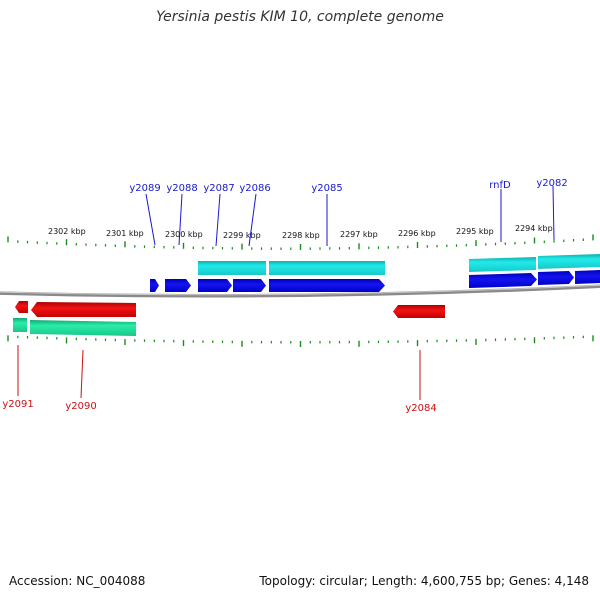 This screenshot has width=600, height=600. Describe the element at coordinates (359, 234) in the screenshot. I see `ruler-label: 2297 kbp` at that location.